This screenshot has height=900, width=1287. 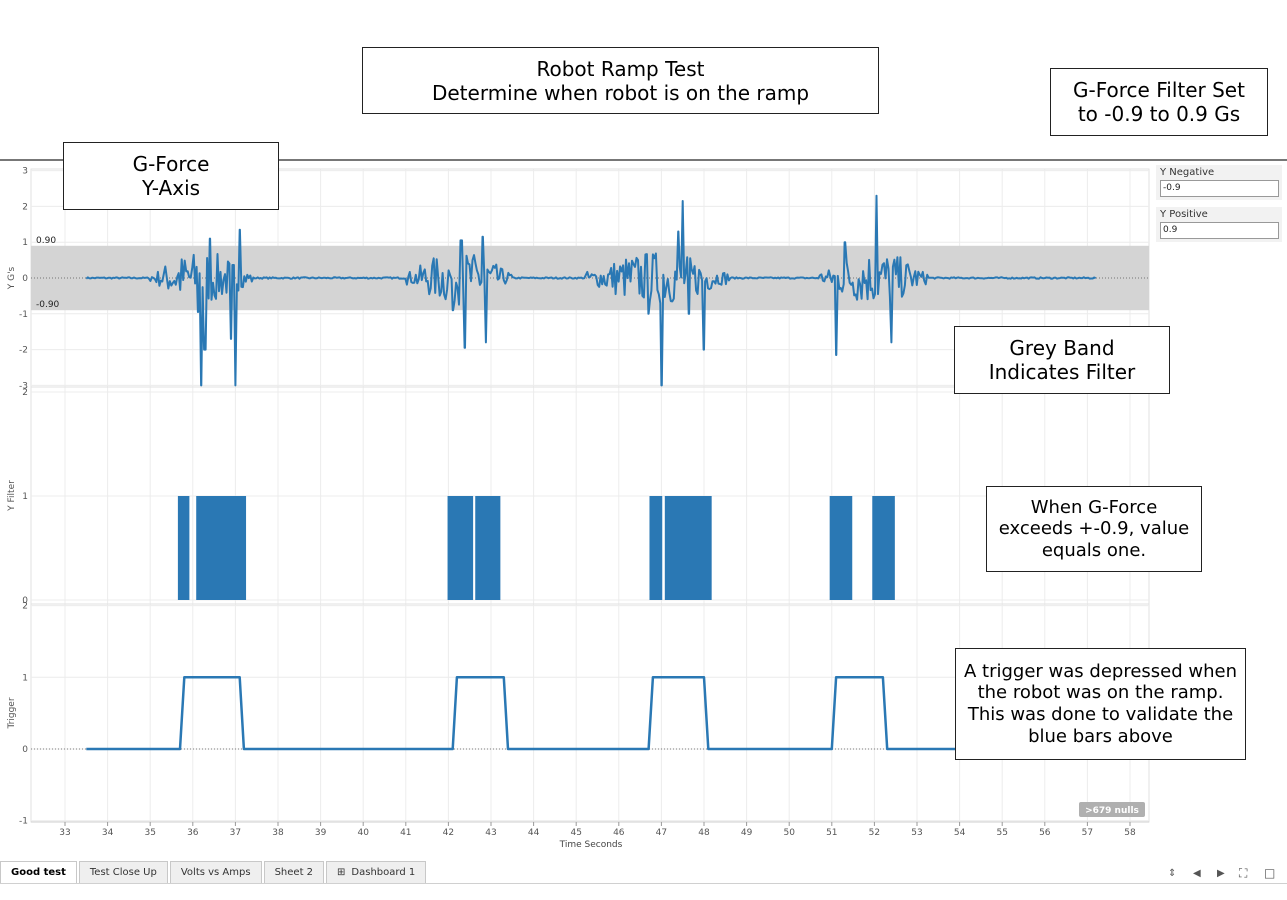 What do you see at coordinates (1087, 833) in the screenshot?
I see `x-tick-label: 57` at bounding box center [1087, 833].